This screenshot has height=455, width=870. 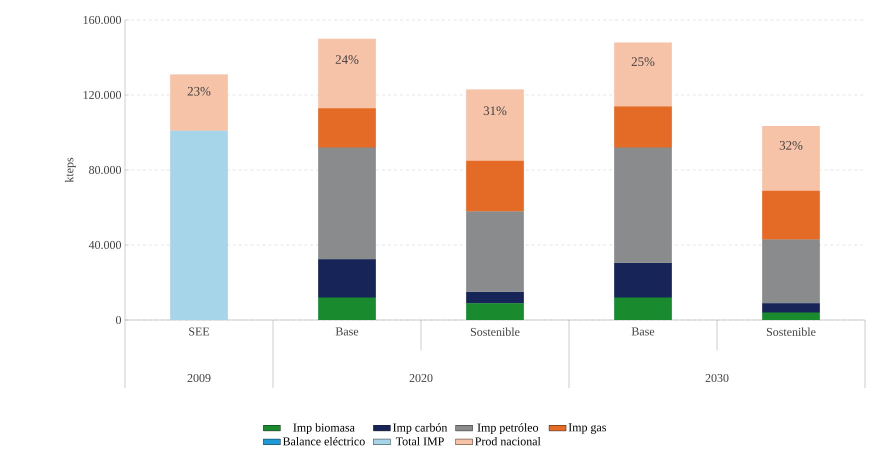 What do you see at coordinates (587, 428) in the screenshot?
I see `legend-label: Imp gas` at bounding box center [587, 428].